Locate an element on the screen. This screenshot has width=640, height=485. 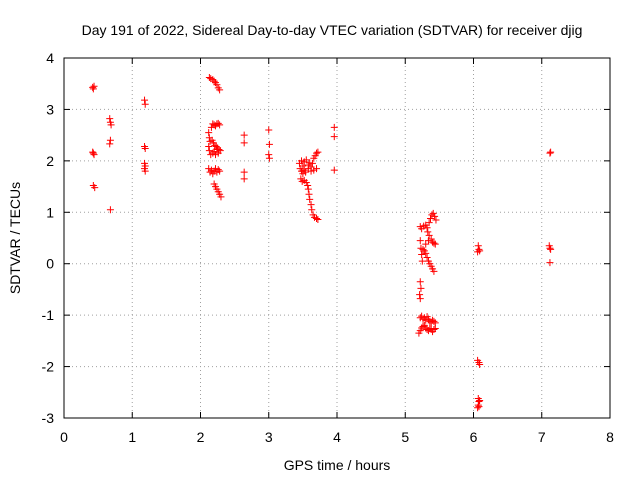
x-tick-label: 4 is located at coordinates (337, 437).